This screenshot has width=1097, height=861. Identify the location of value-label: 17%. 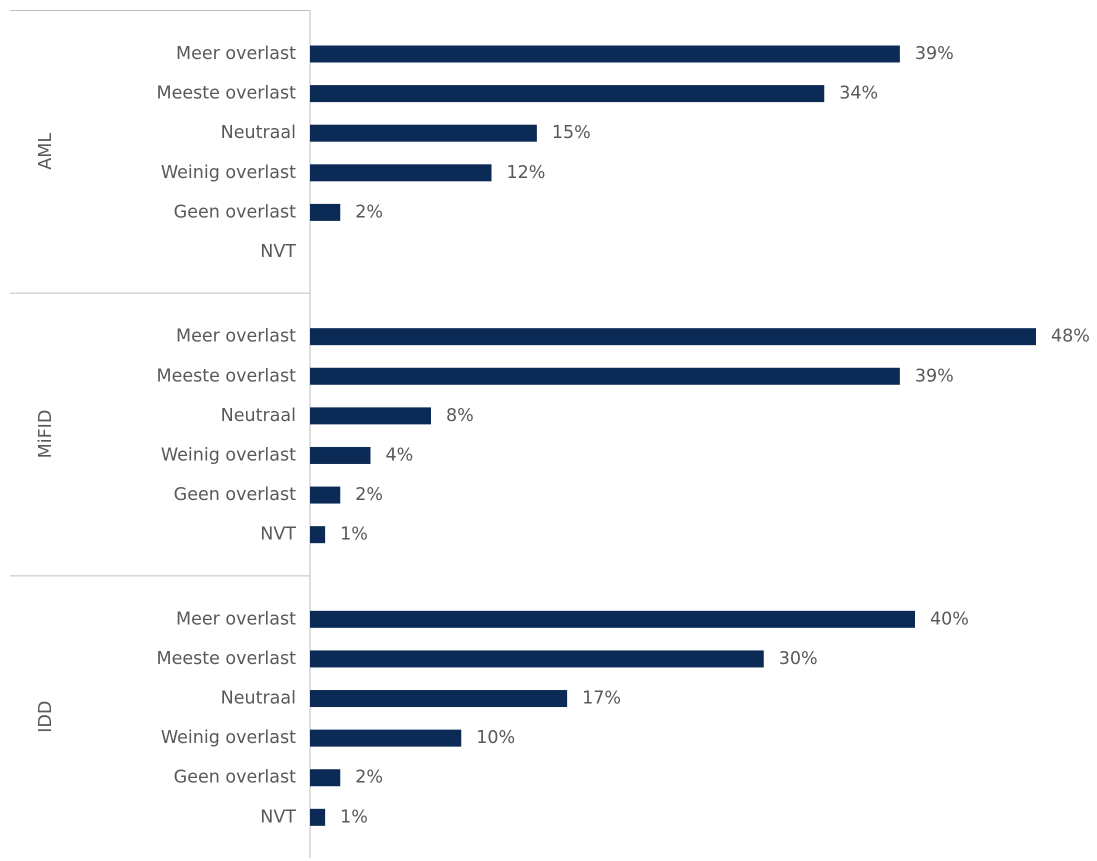
(601, 699).